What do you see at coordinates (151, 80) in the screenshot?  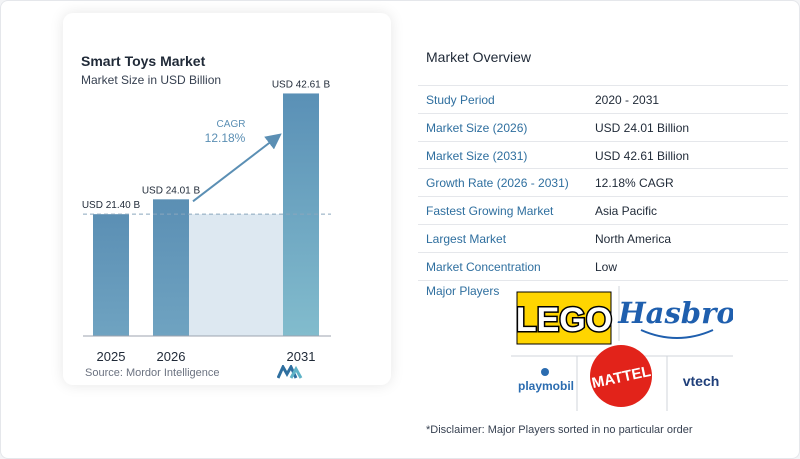 I see `chart-subtitle: Market Size in USD Billion` at bounding box center [151, 80].